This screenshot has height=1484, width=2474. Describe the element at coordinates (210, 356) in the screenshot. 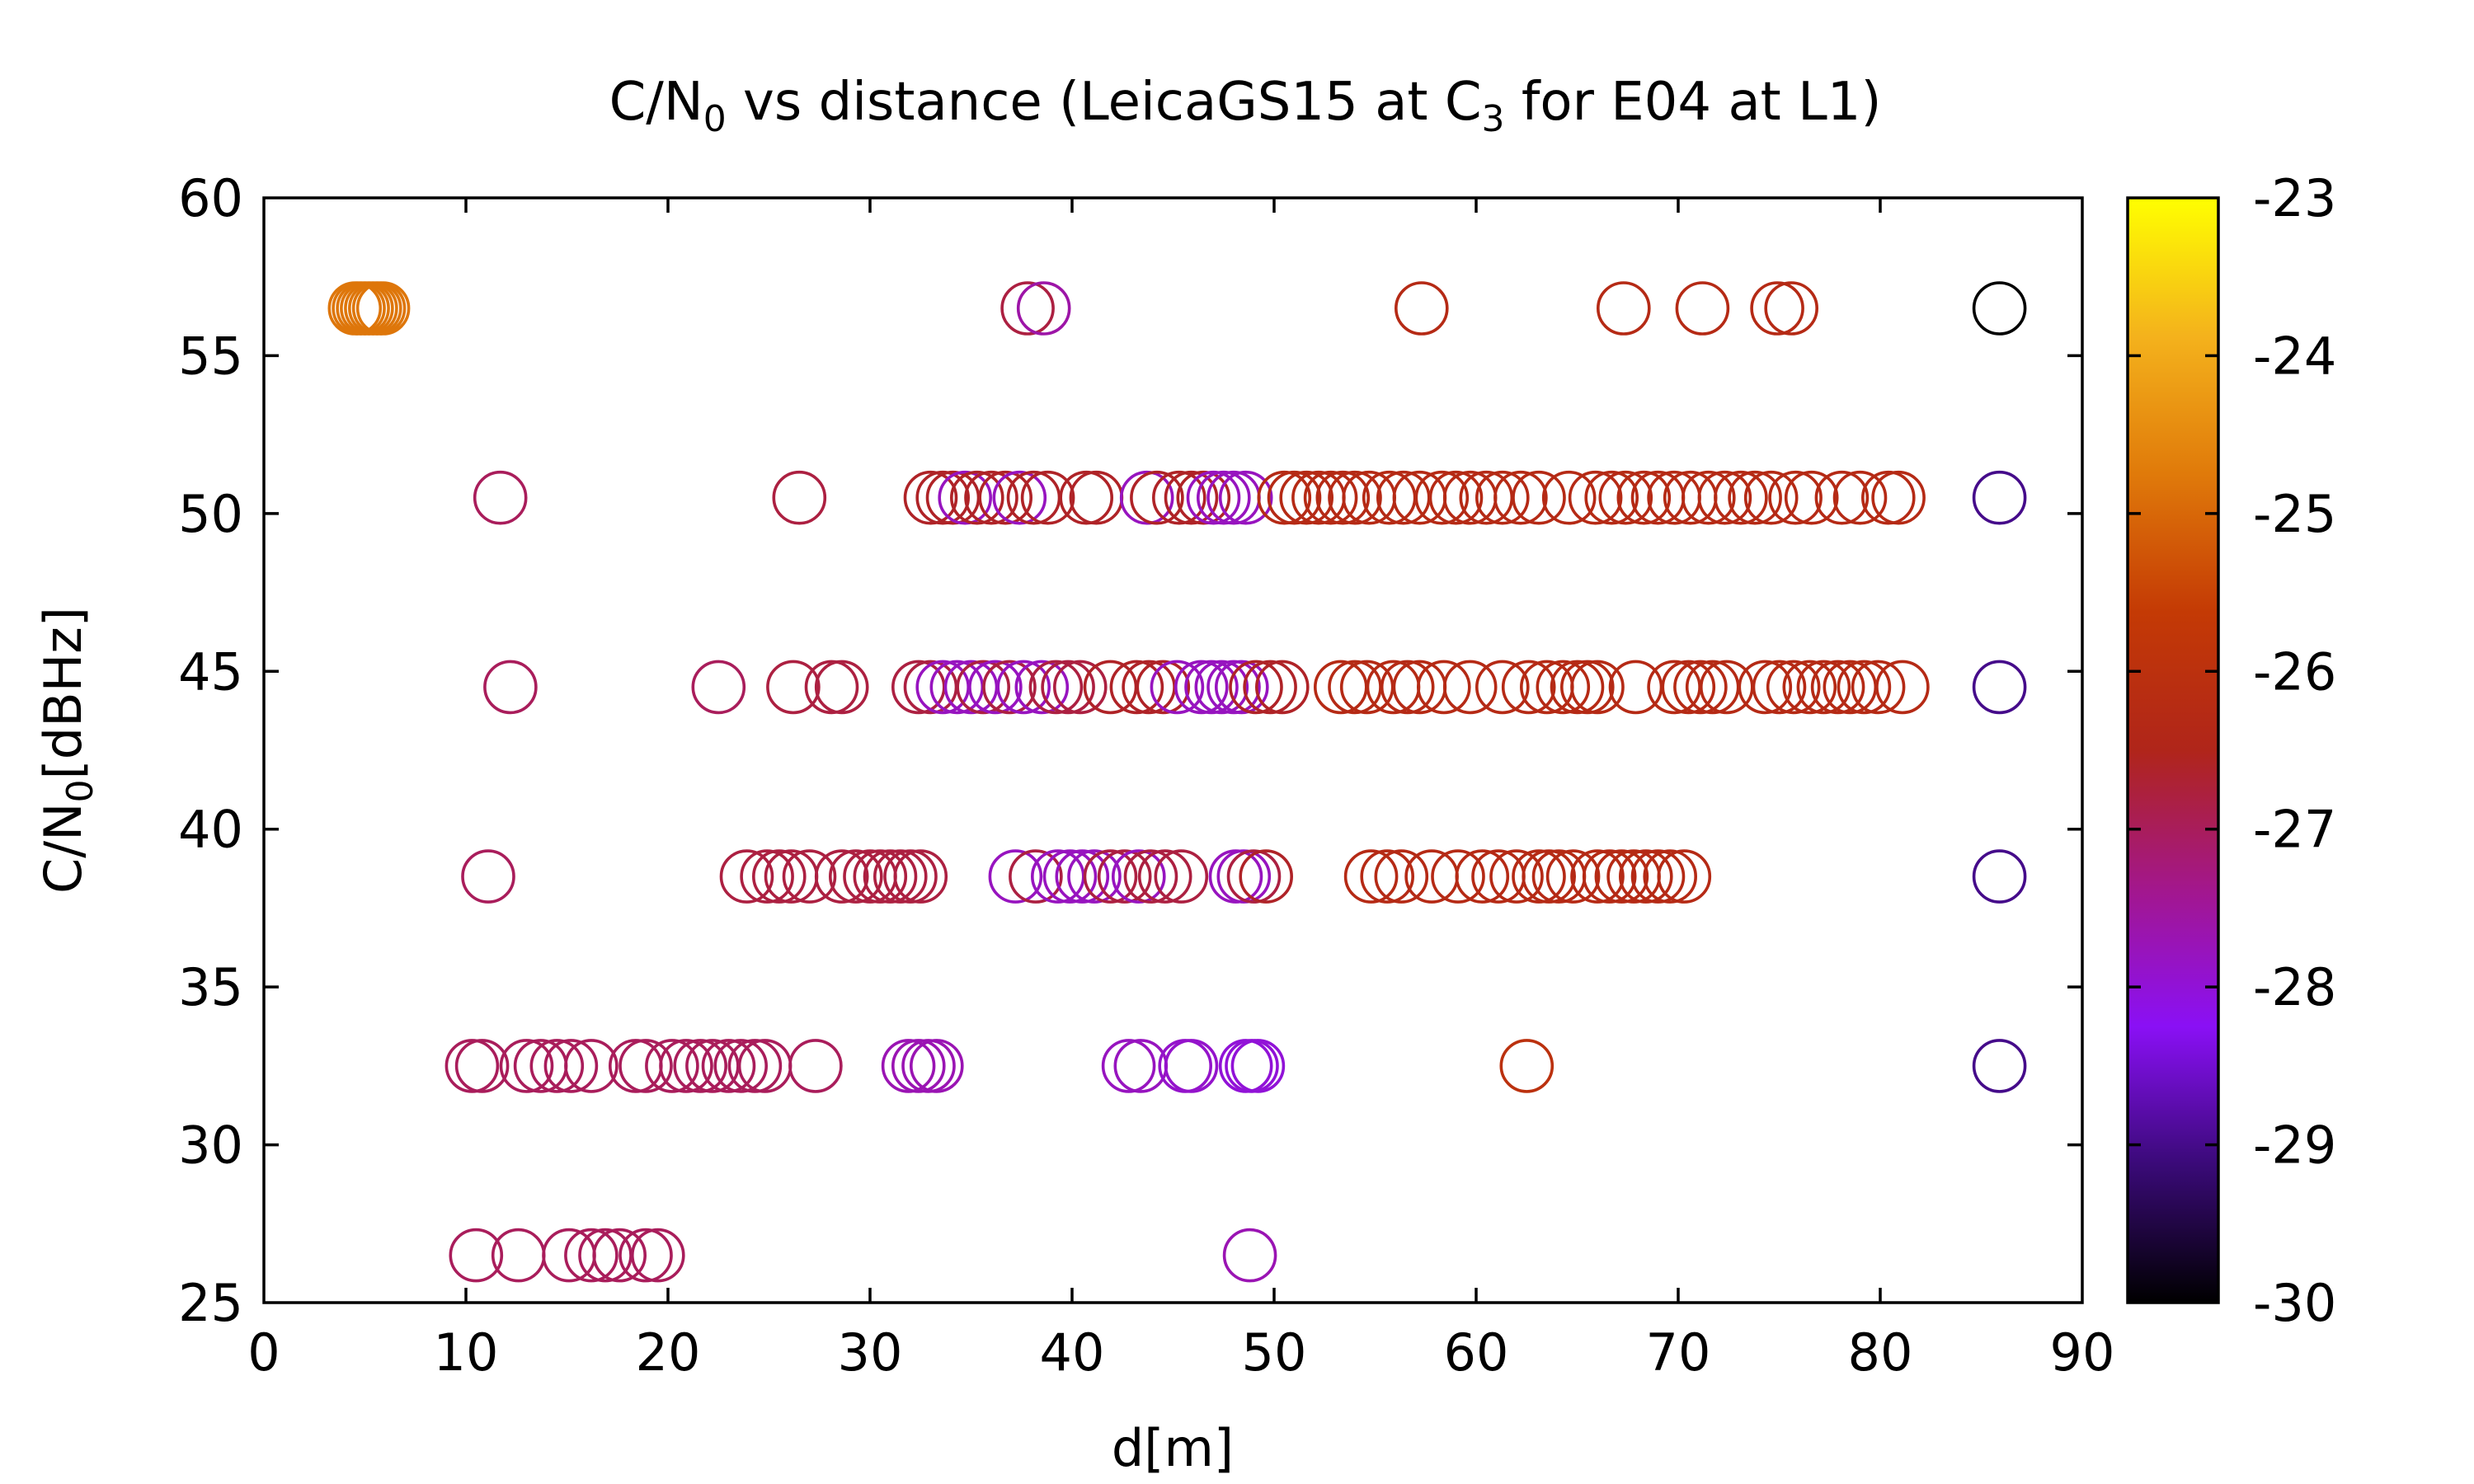

I see `y-tick-label: 55` at that location.